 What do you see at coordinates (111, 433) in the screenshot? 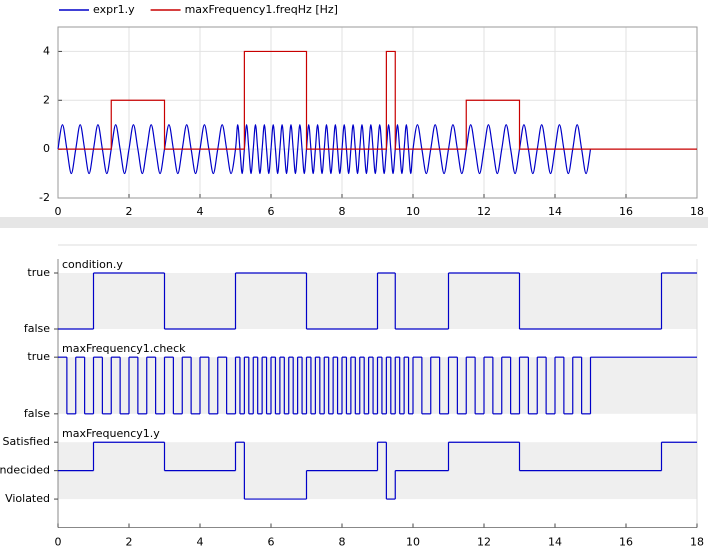
I see `subplot-title: maxFrequency1.y` at bounding box center [111, 433].